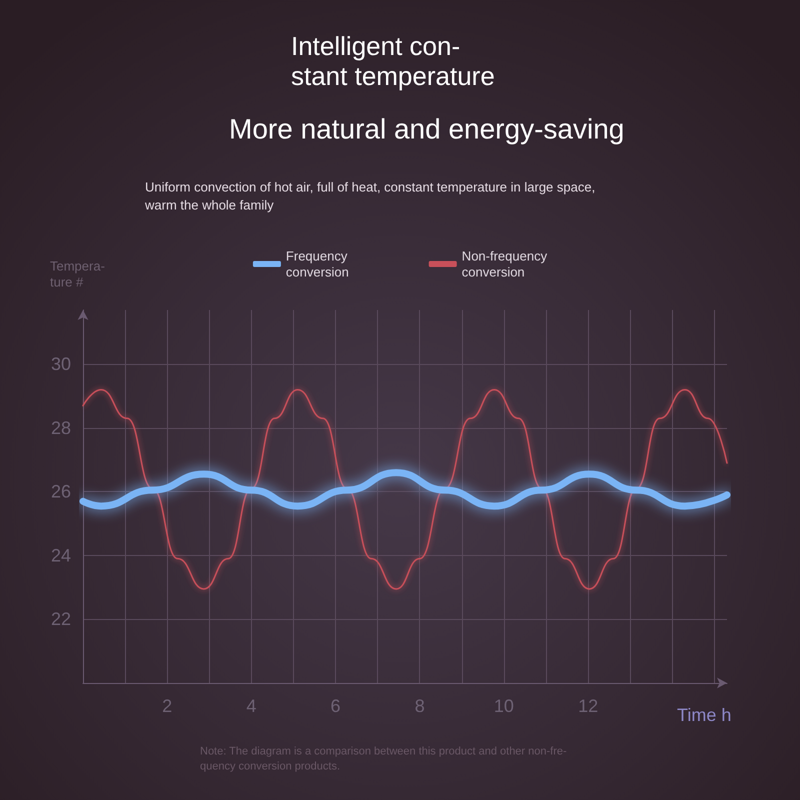 The height and width of the screenshot is (800, 800). I want to click on x-tick-label: 12, so click(588, 706).